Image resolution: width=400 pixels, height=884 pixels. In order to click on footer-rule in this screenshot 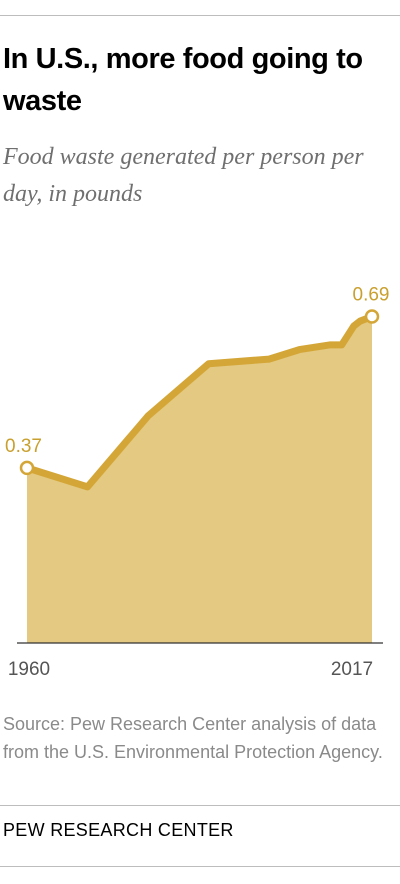, I will do `click(200, 805)`.